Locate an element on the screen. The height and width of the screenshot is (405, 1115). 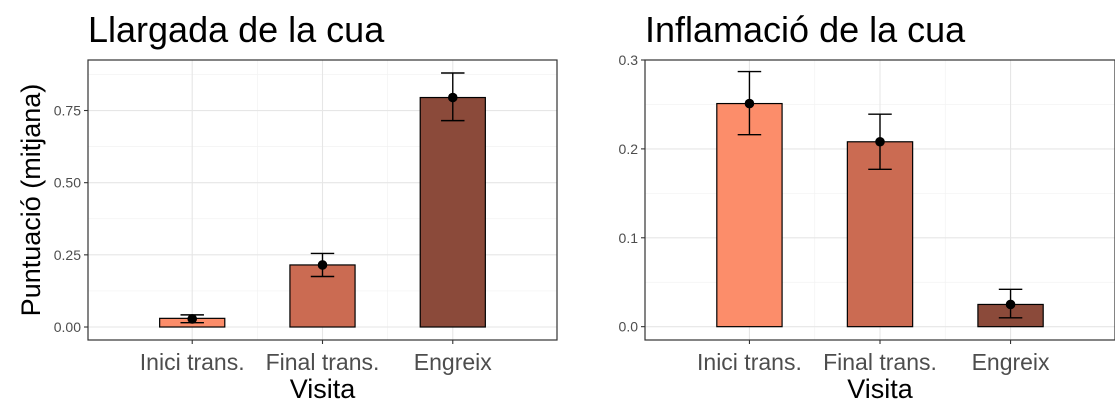
chart-title: Llargada de la cua is located at coordinates (236, 29).